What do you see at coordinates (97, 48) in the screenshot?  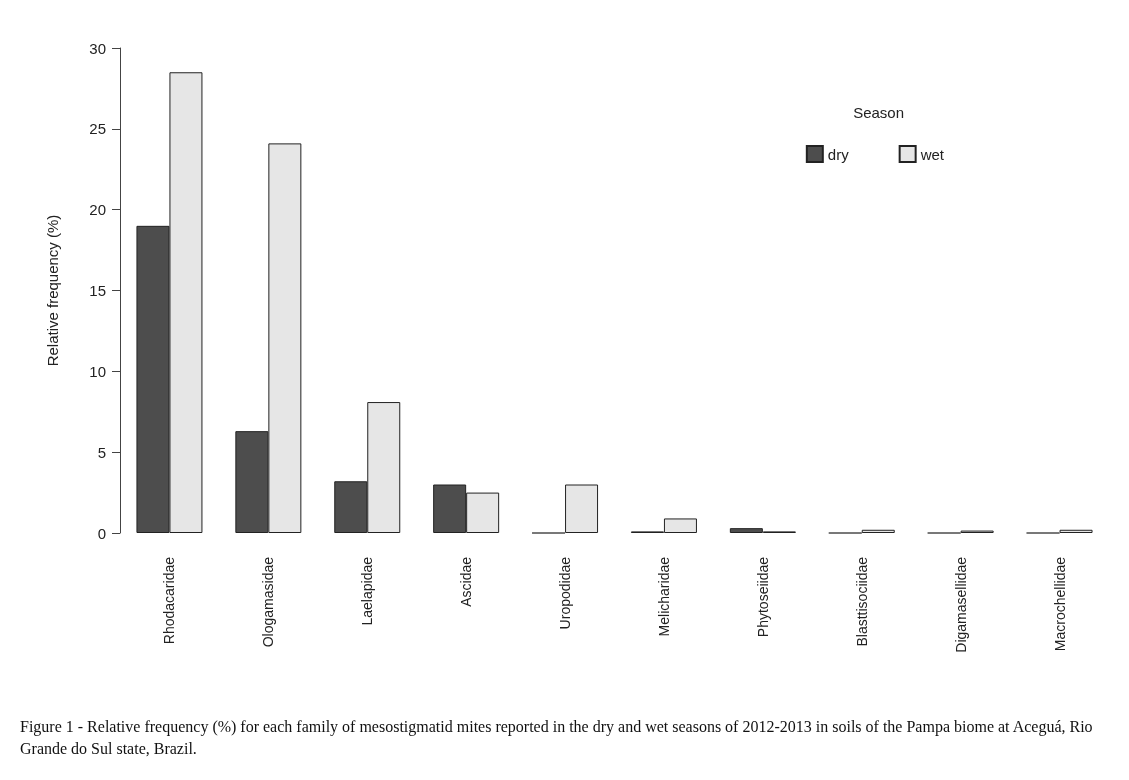 I see `y-tick-label: 30` at bounding box center [97, 48].